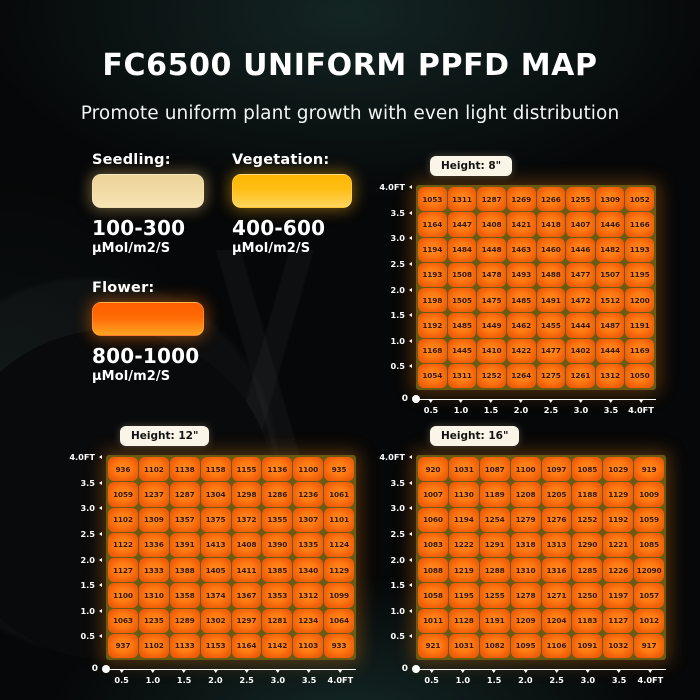  I want to click on legend-unit-vegetation: μMol/m2/S, so click(271, 248).